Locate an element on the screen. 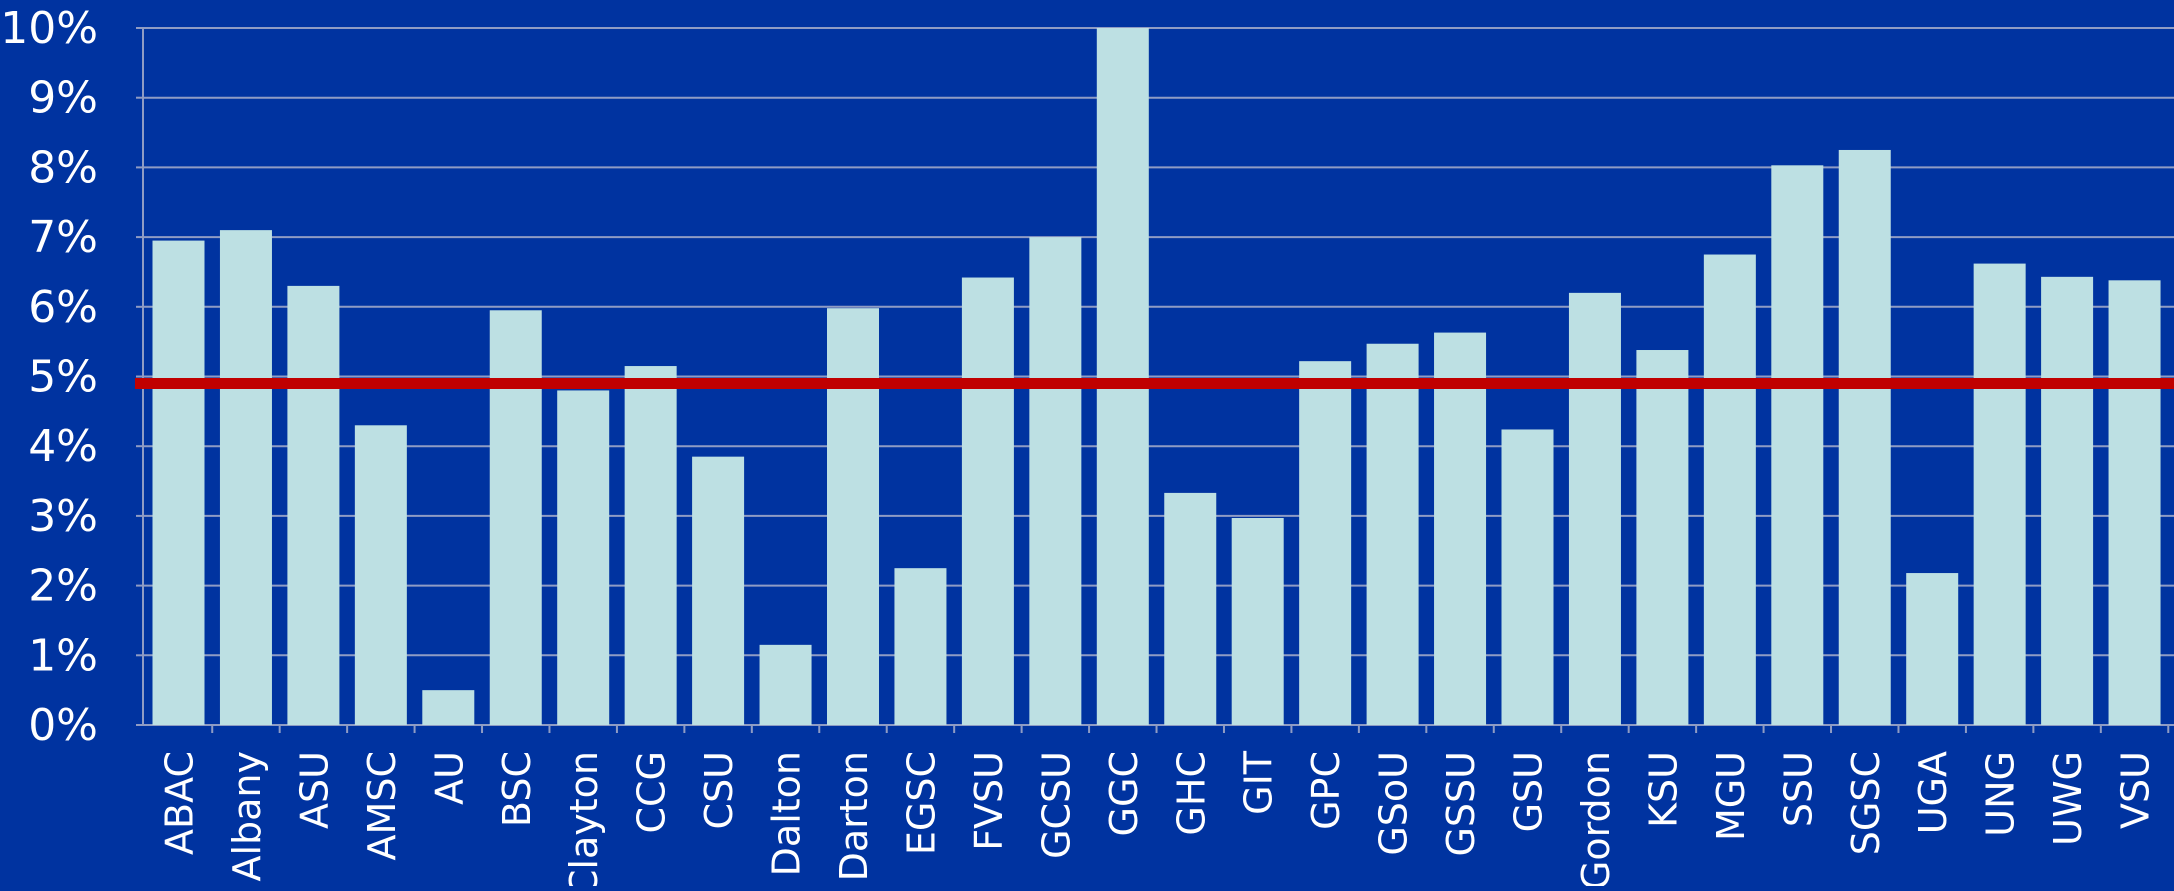 This screenshot has width=2174, height=891. x-tick-label: SSU is located at coordinates (1798, 789).